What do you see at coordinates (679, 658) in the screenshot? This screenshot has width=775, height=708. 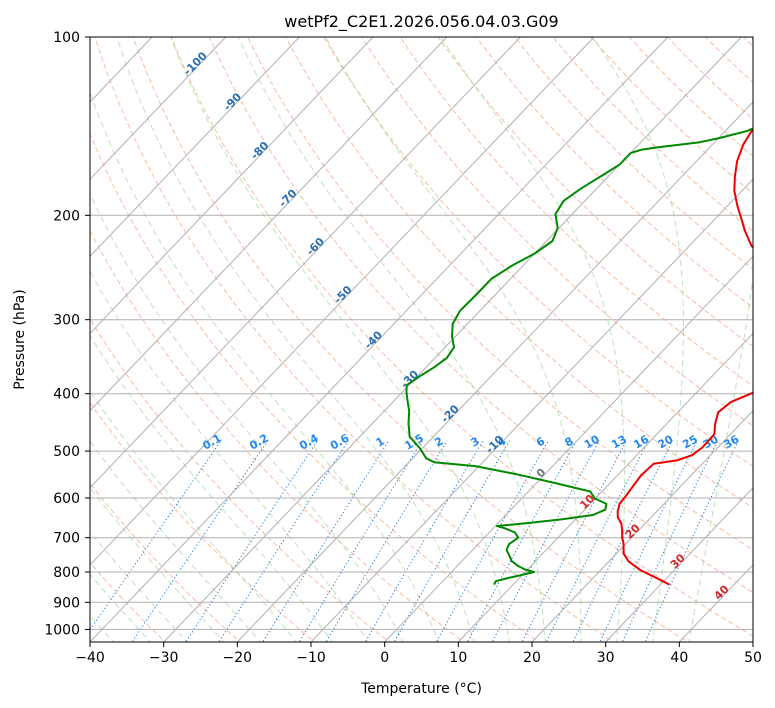 I see `x-tick-label: 40` at bounding box center [679, 658].